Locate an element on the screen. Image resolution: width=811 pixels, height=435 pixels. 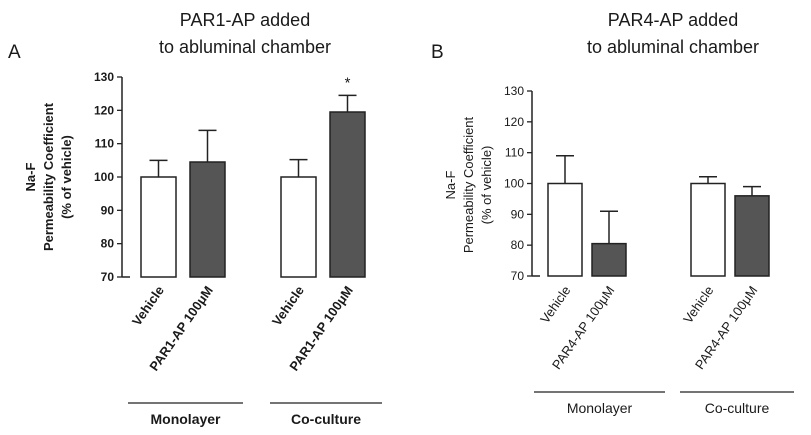
panel-label: A is located at coordinates (14, 52).